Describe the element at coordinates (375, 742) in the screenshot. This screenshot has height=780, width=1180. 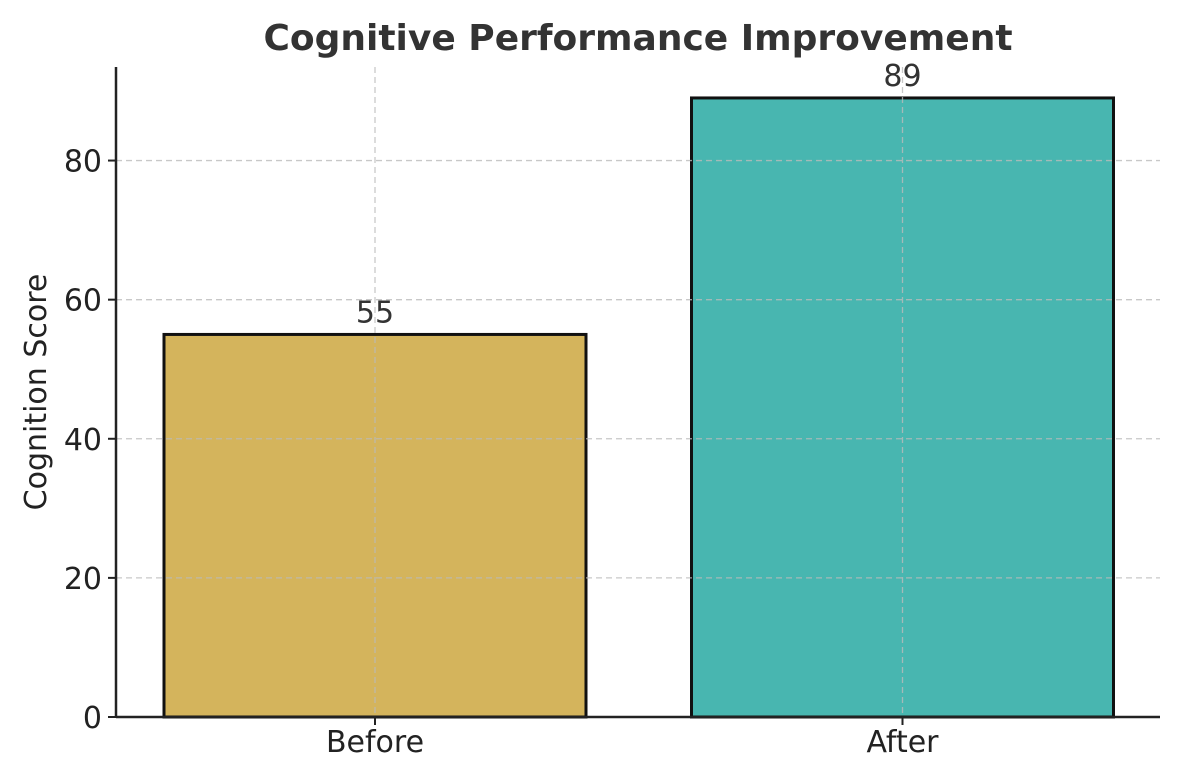
I see `x-tick-label: Before` at that location.